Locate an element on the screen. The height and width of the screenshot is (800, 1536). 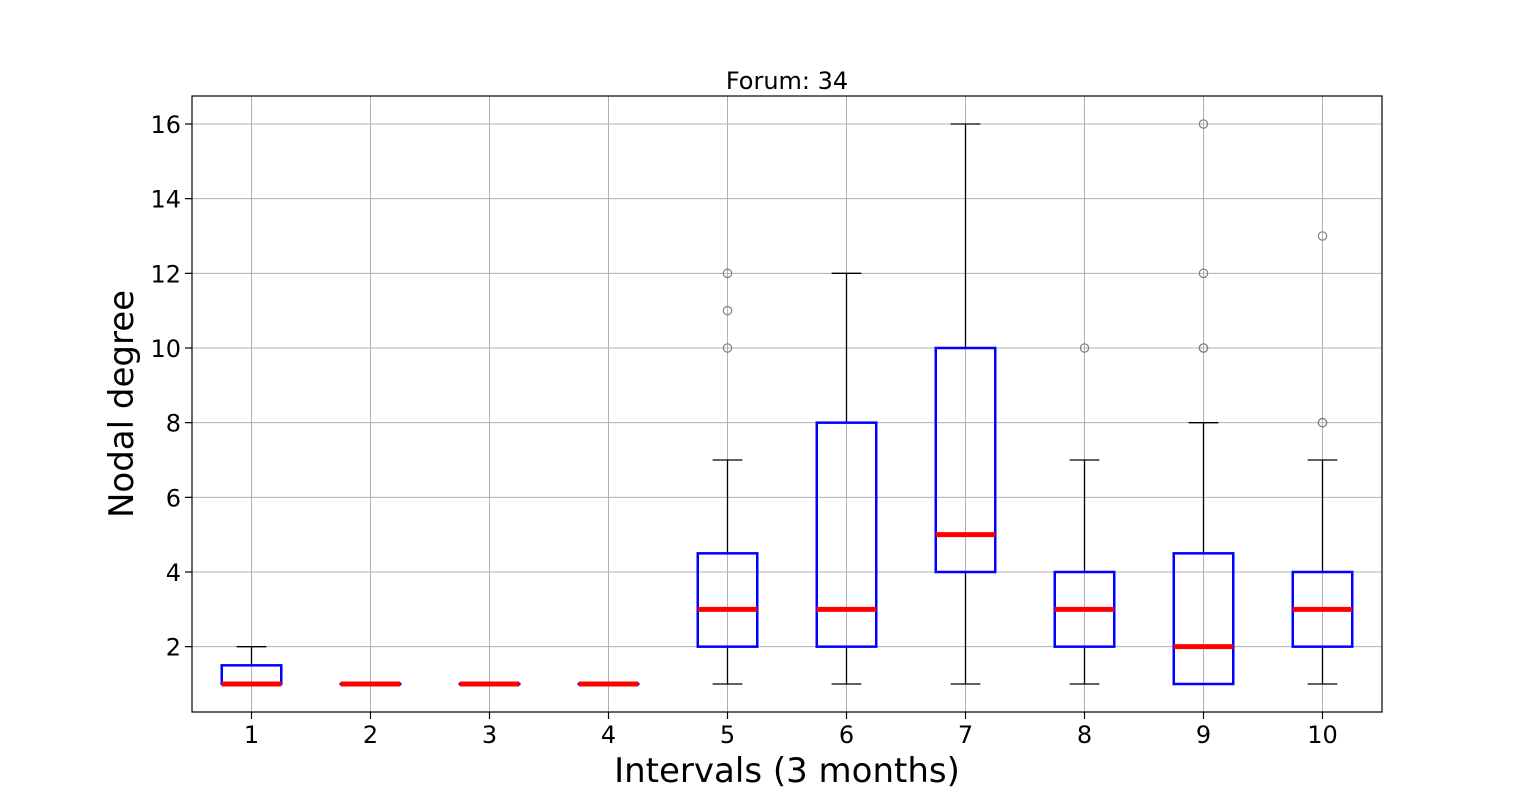
x-tick-label: 3 is located at coordinates (489, 735).